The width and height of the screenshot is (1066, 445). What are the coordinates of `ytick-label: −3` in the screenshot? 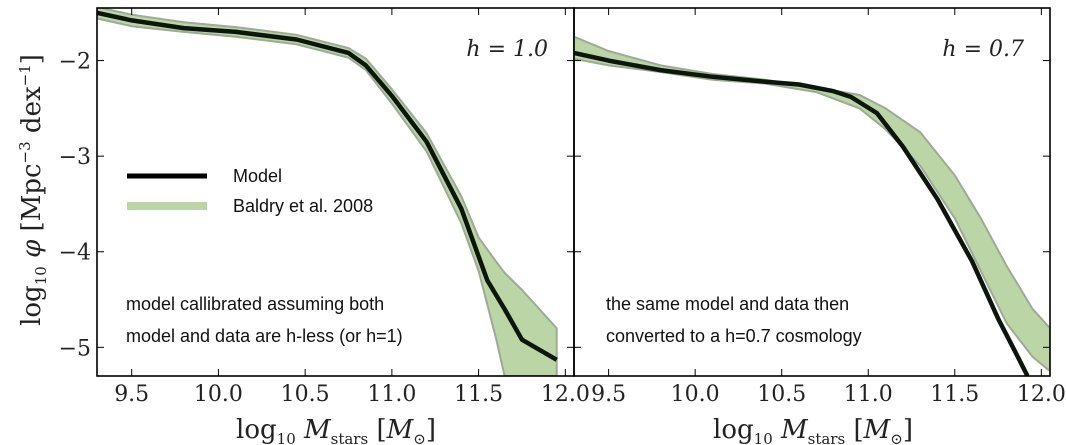 It's located at (75, 157).